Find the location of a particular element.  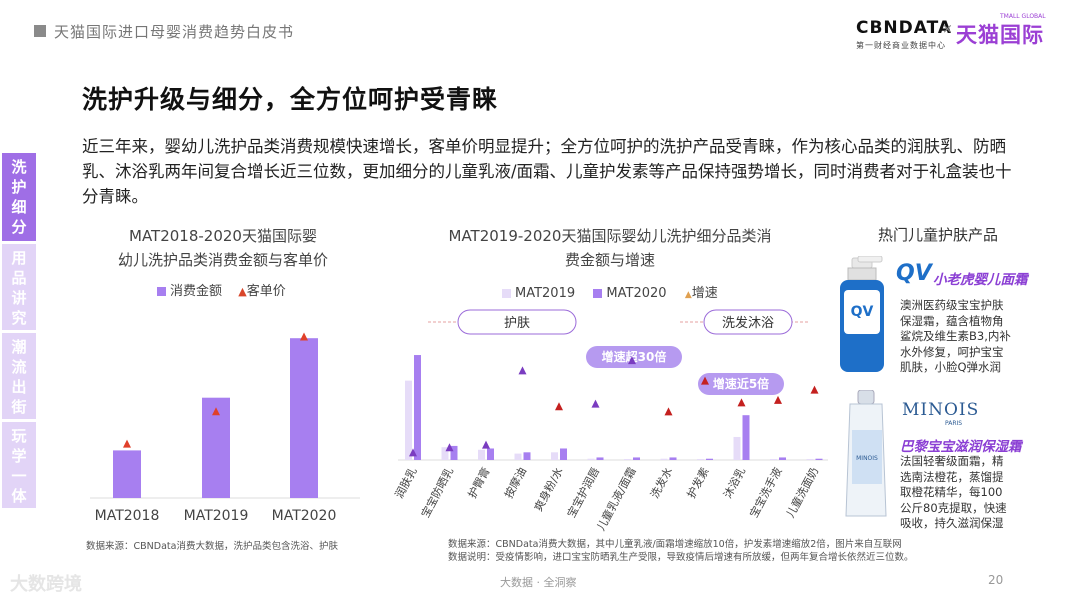

chart1-tick-MAT2018: MAT2018 is located at coordinates (127, 516).